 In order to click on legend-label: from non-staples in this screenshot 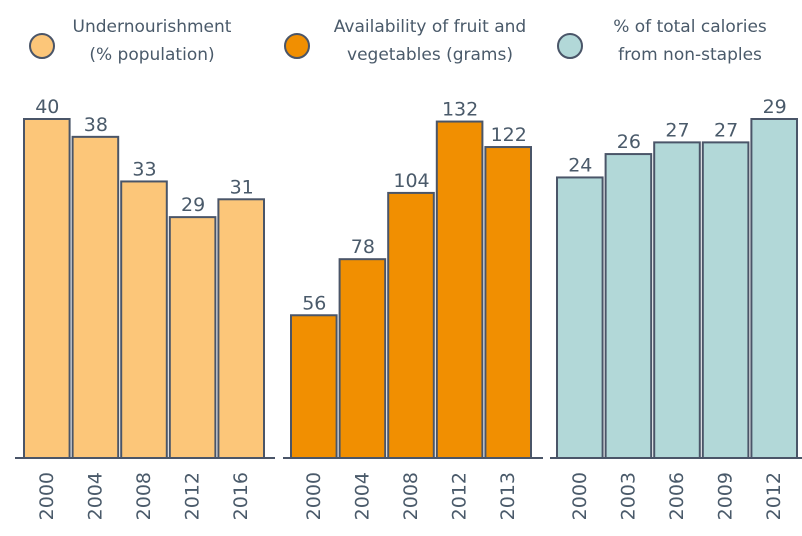, I will do `click(690, 55)`.